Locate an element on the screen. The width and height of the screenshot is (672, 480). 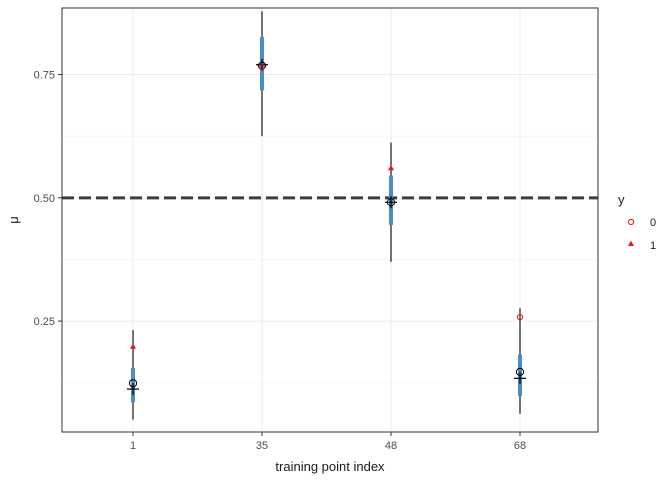
x-tick-label: 48 is located at coordinates (391, 446).